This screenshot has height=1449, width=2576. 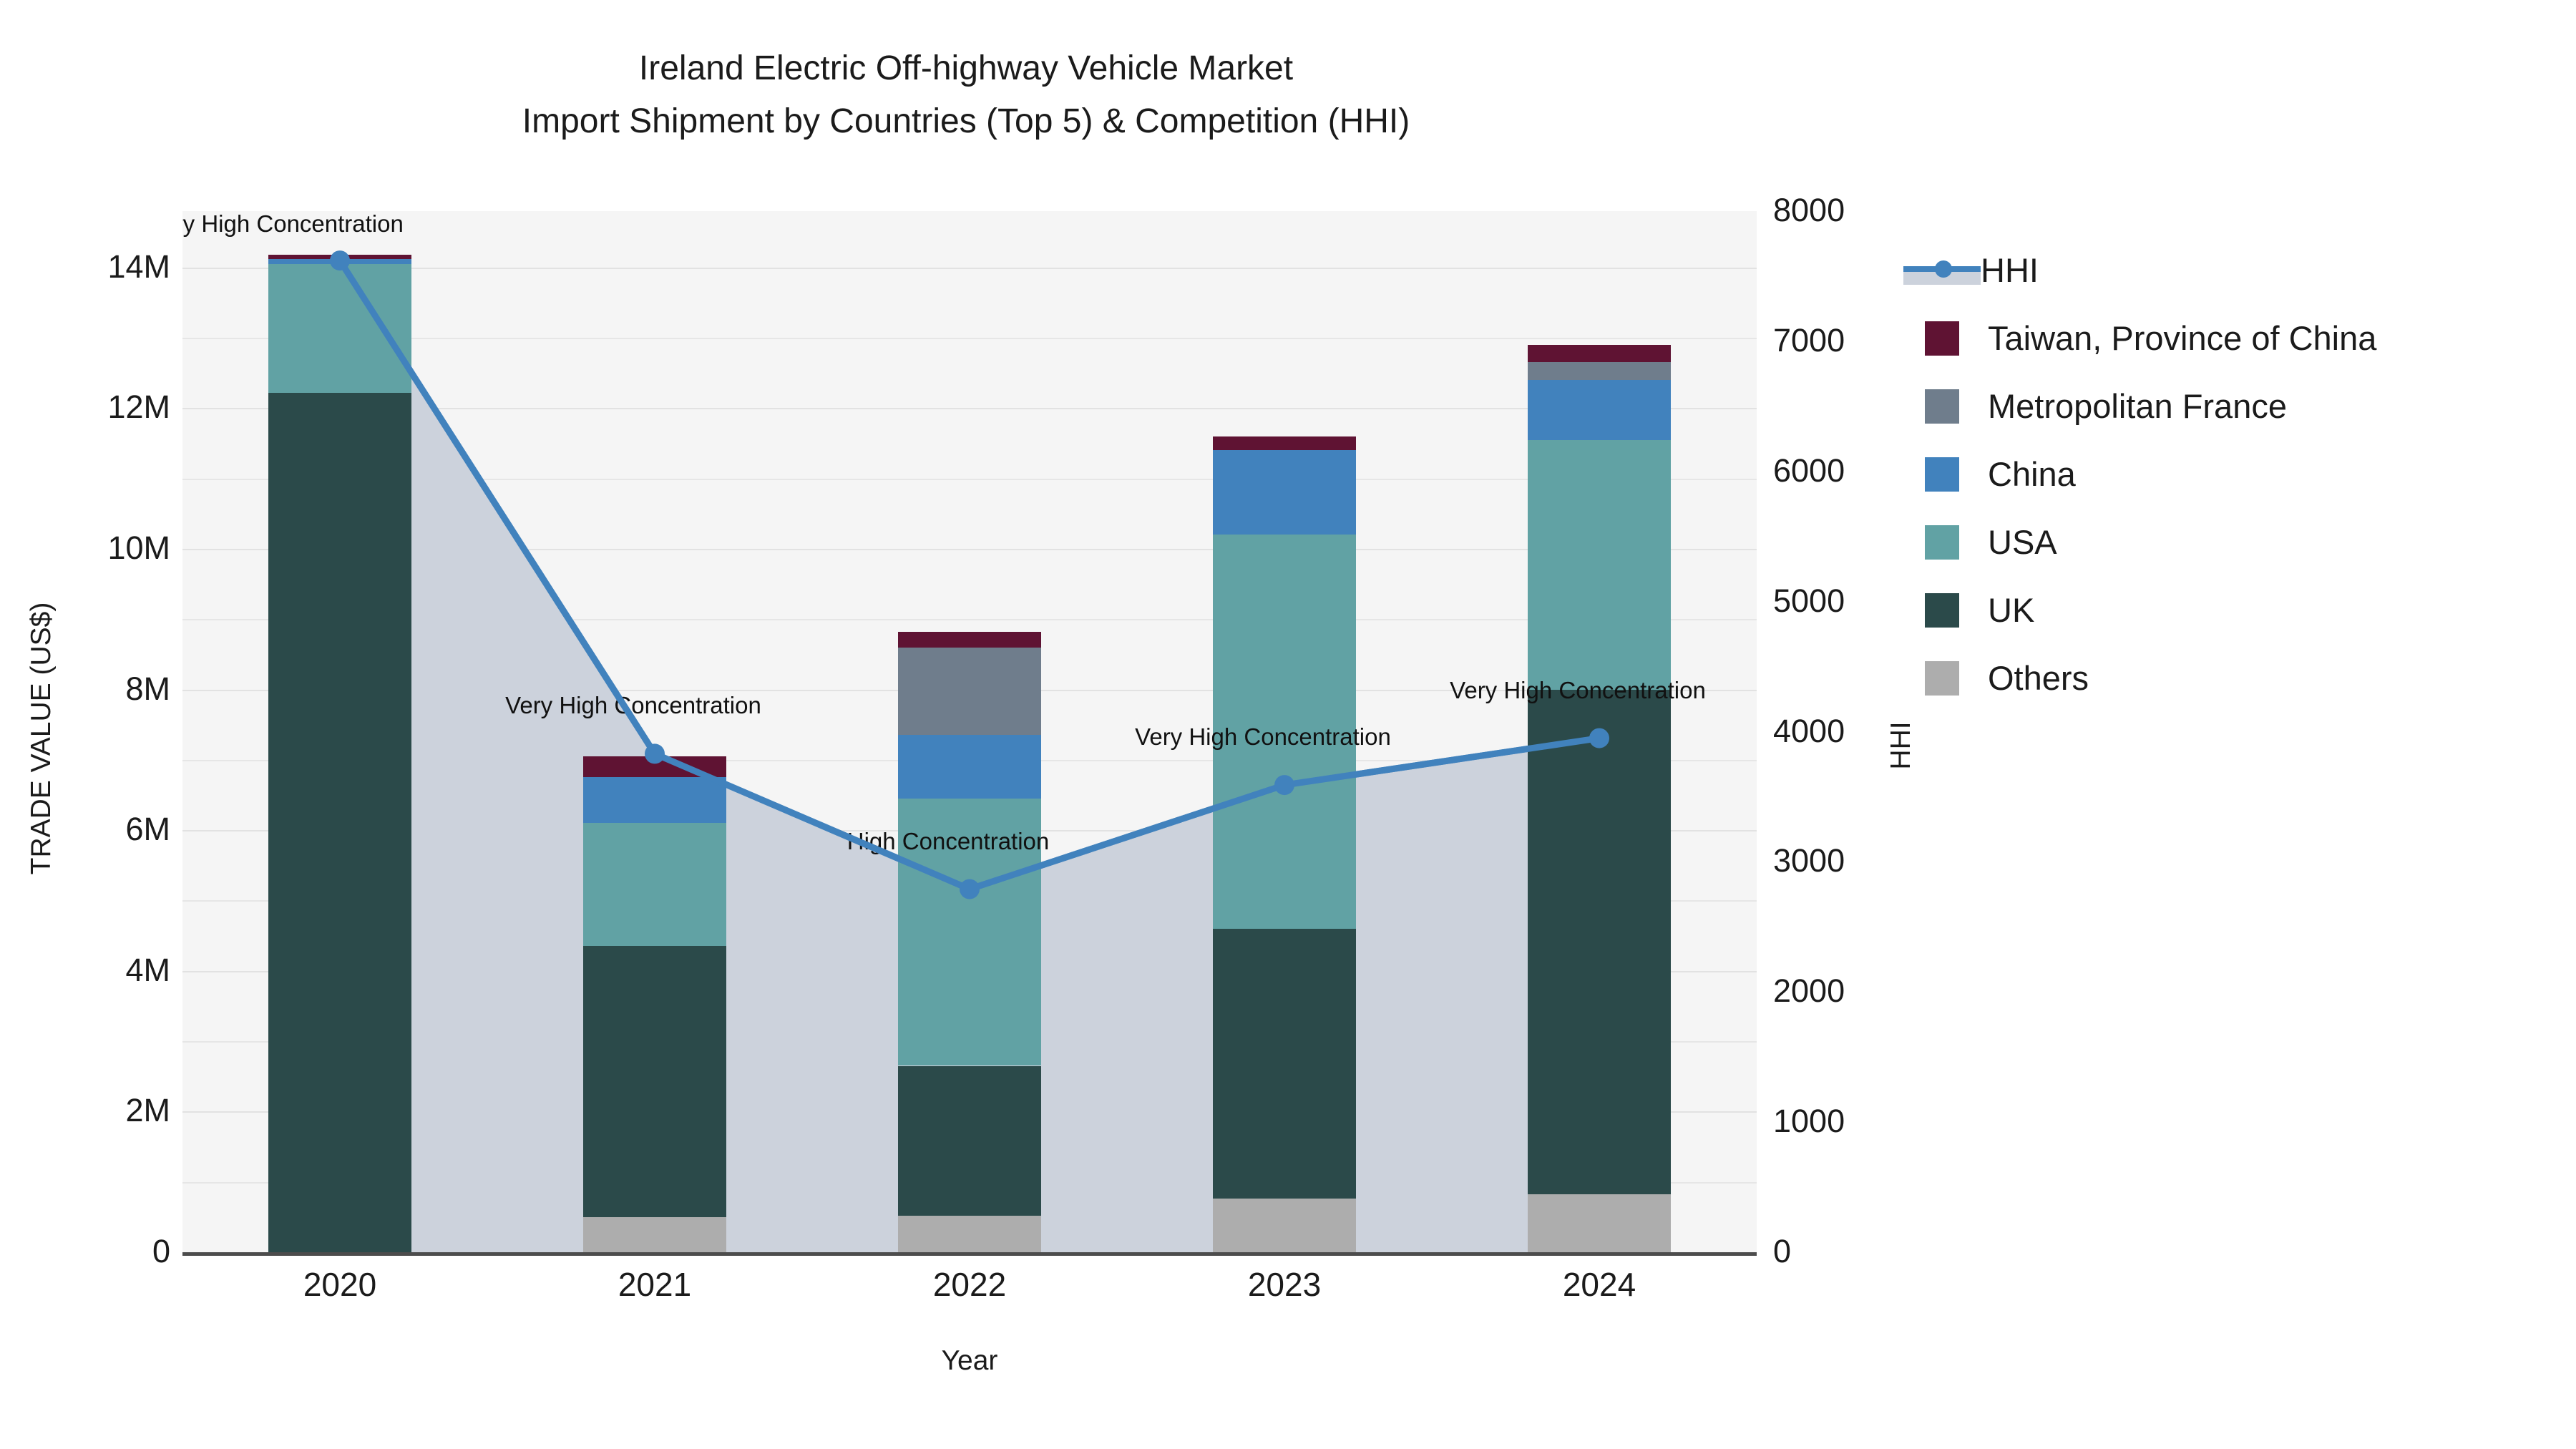 I want to click on x-axis-tick-label: 2023, so click(x=1284, y=1284).